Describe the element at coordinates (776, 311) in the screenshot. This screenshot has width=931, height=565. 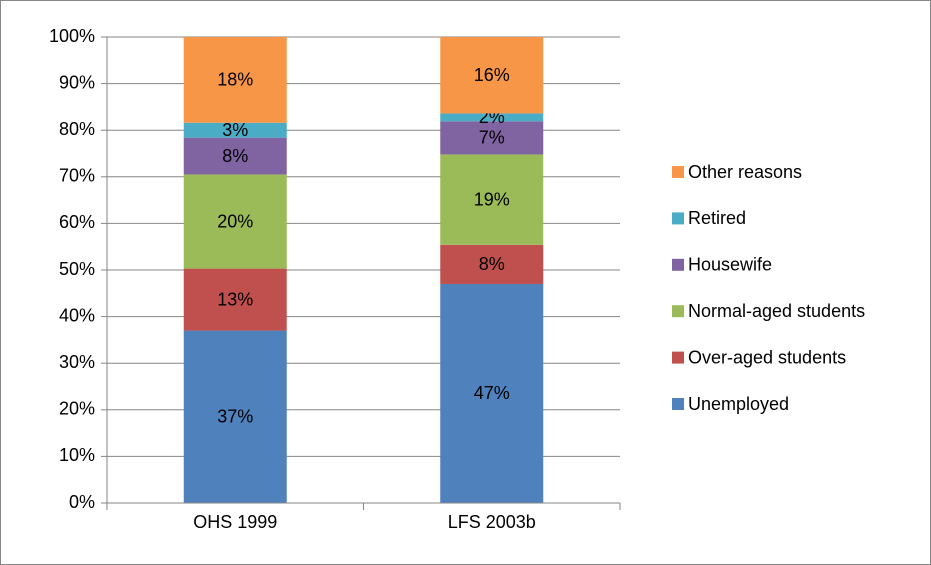
I see `legend-label: Normal-aged students` at that location.